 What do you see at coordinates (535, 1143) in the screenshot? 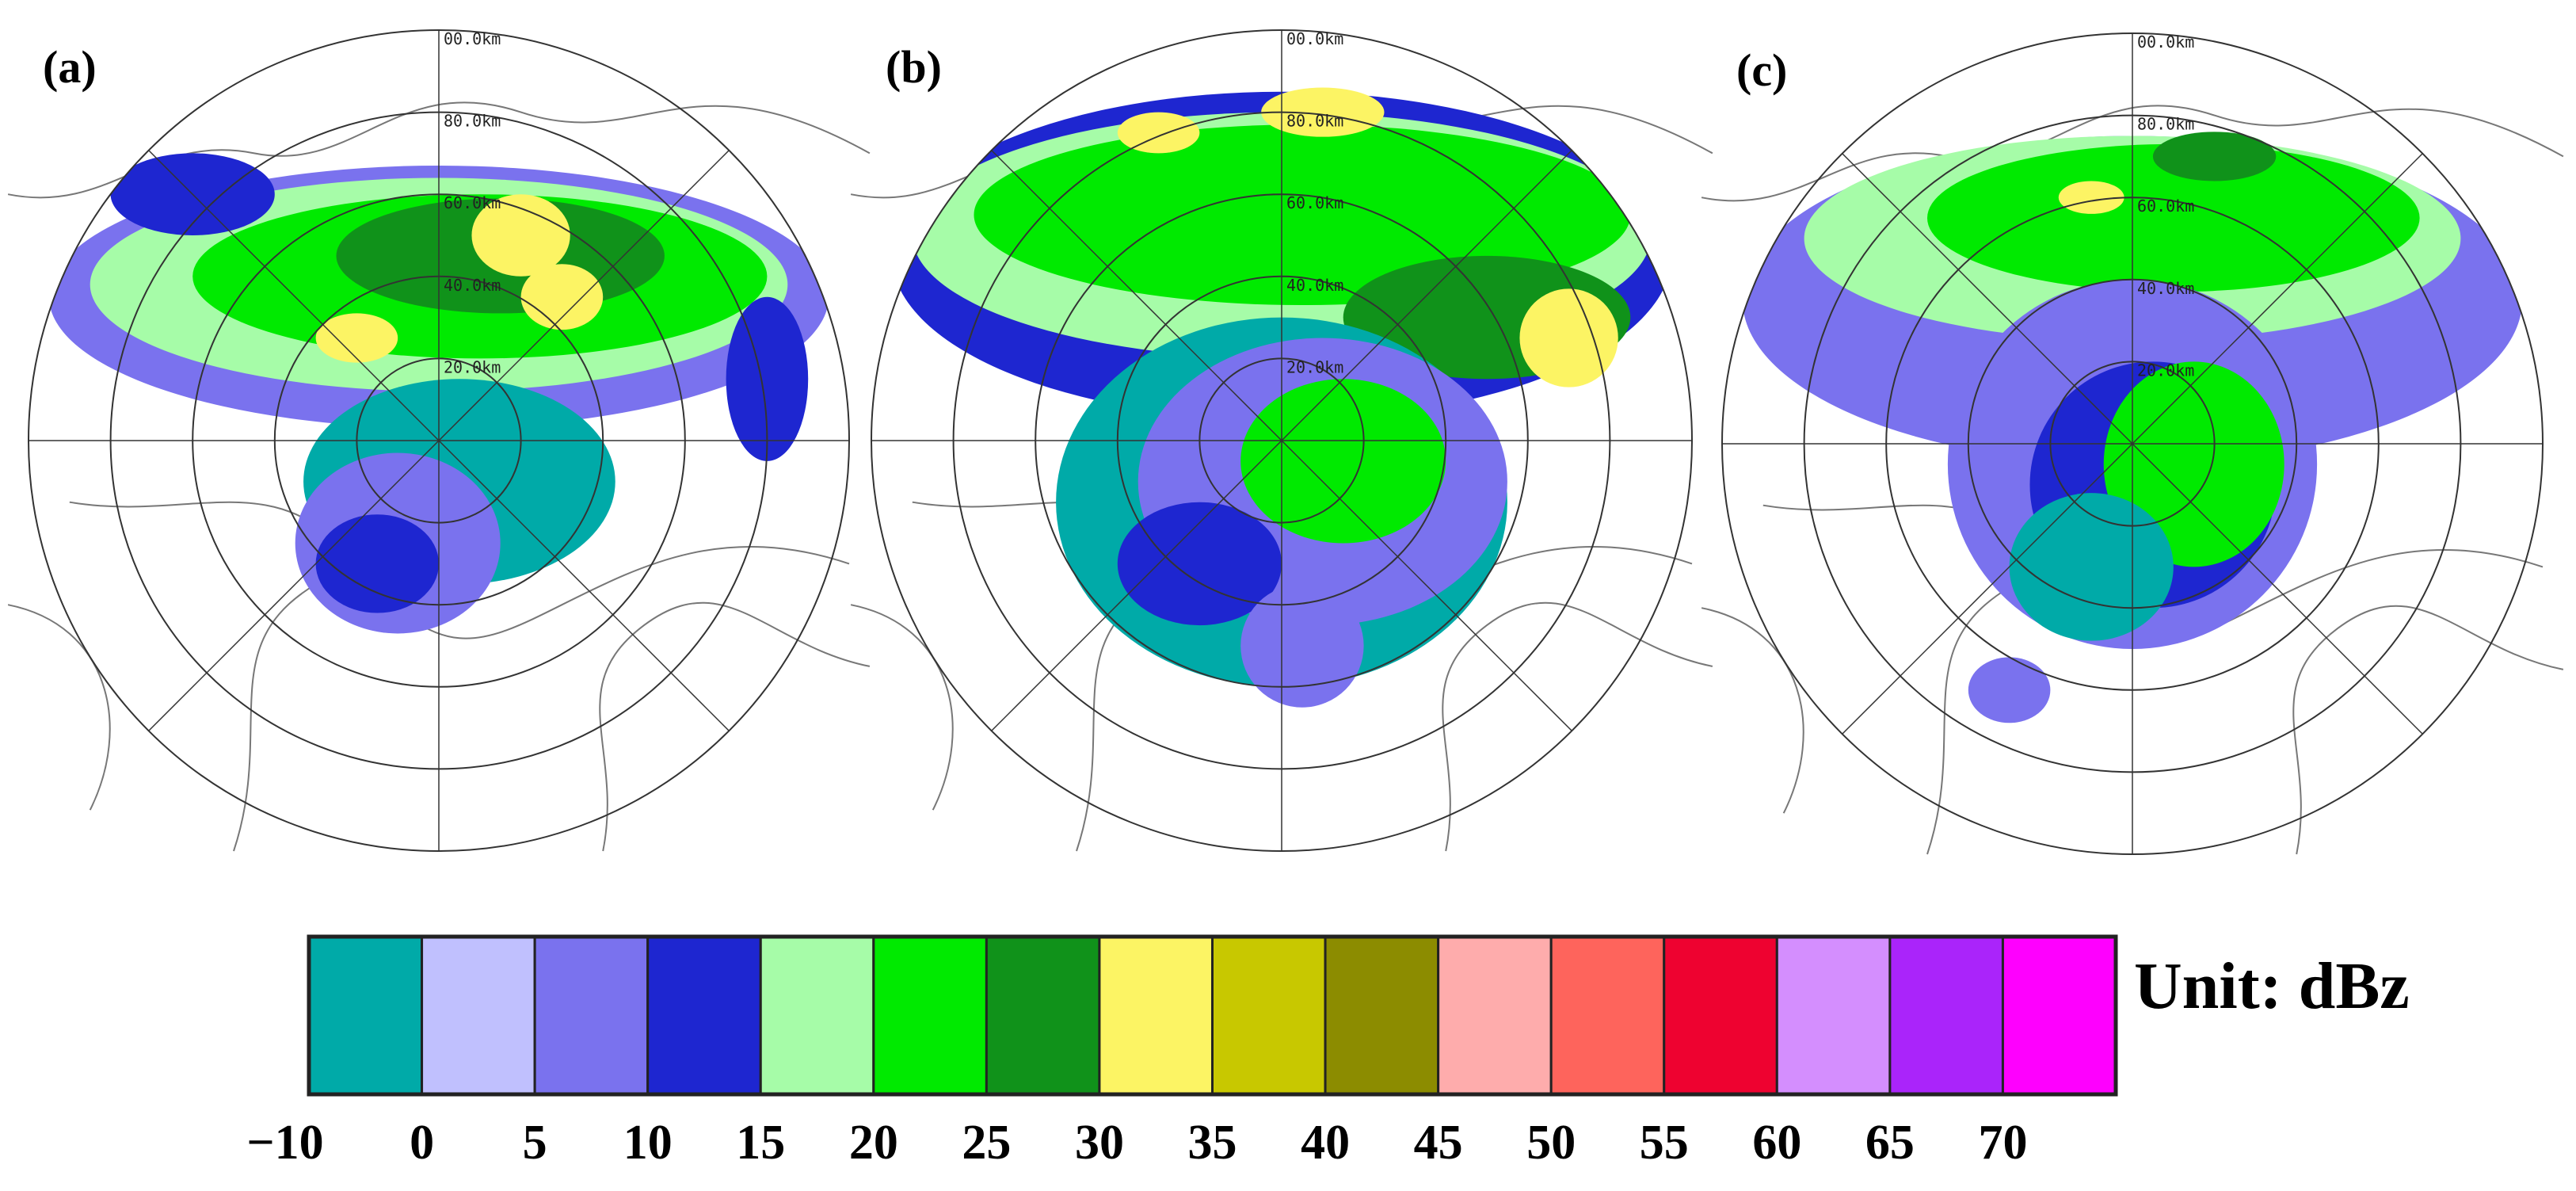
I see `tick-label: 5` at bounding box center [535, 1143].